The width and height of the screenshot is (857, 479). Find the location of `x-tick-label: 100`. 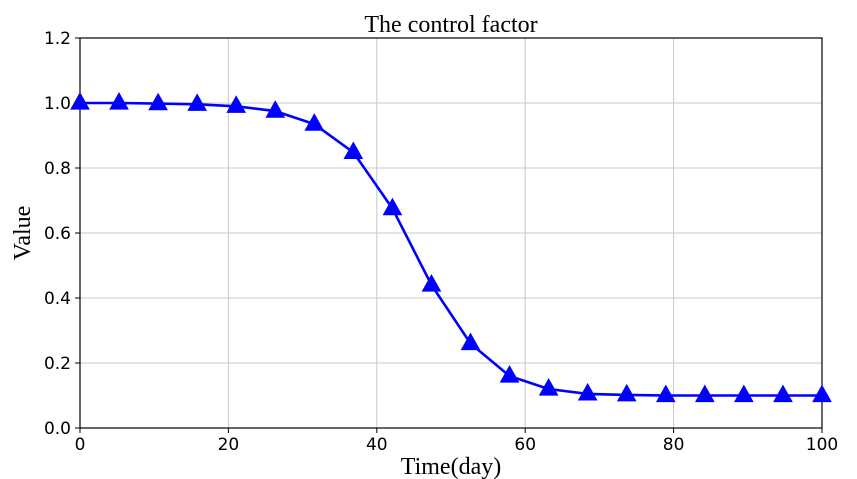

x-tick-label: 100 is located at coordinates (822, 445).